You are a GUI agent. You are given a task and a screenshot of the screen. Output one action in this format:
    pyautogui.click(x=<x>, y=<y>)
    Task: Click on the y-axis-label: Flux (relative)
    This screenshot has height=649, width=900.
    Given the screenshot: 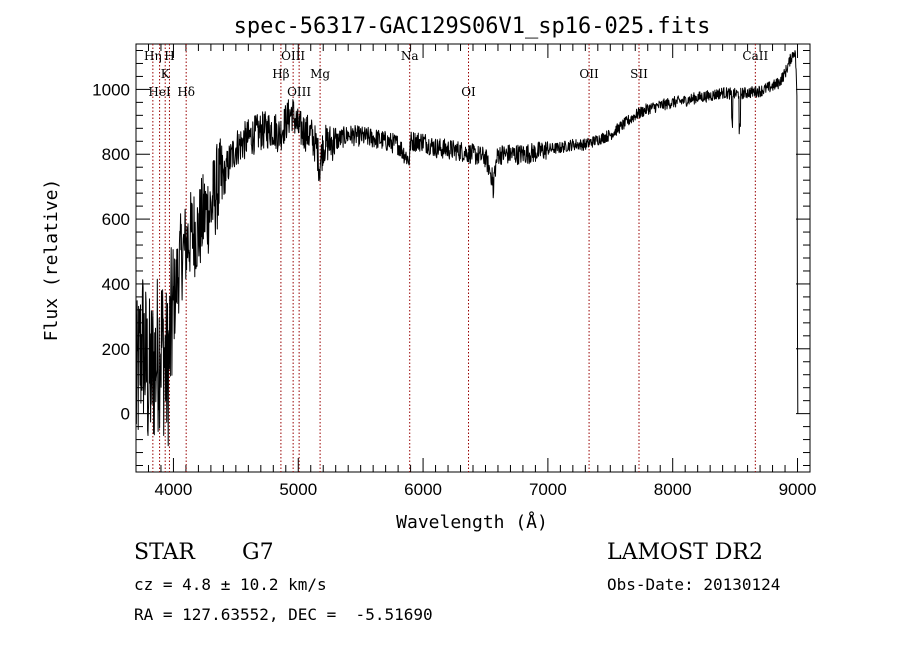 What is the action you would take?
    pyautogui.click(x=51, y=260)
    